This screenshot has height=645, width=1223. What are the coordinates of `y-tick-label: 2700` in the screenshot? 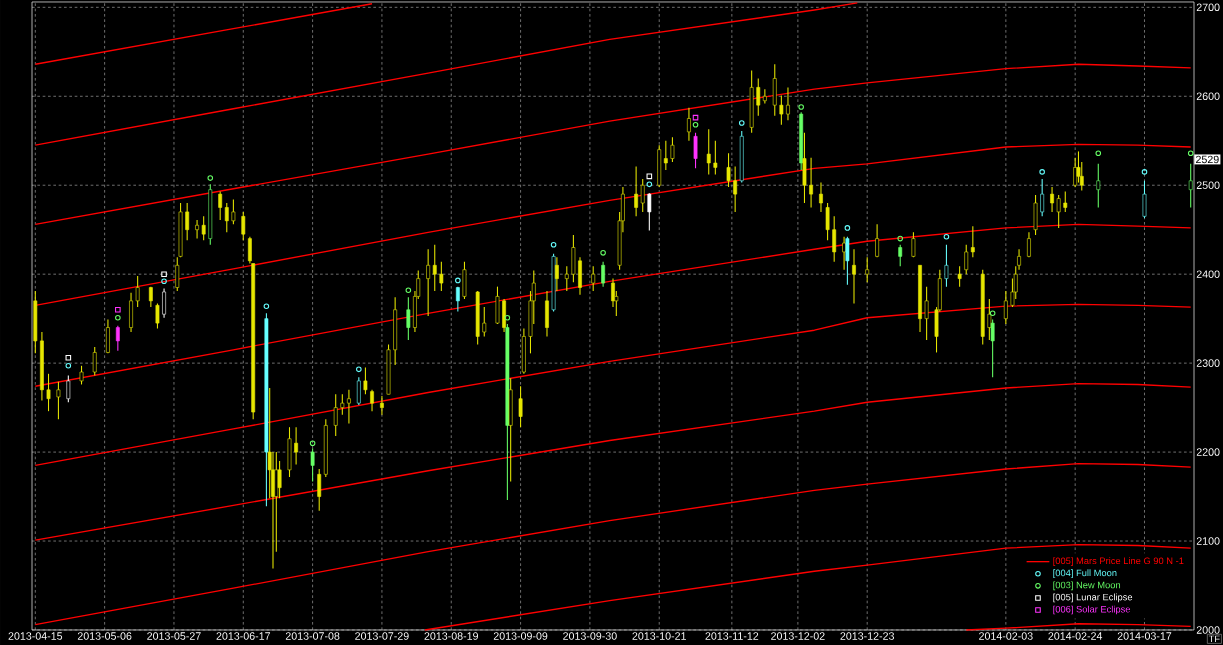 It's located at (1208, 7).